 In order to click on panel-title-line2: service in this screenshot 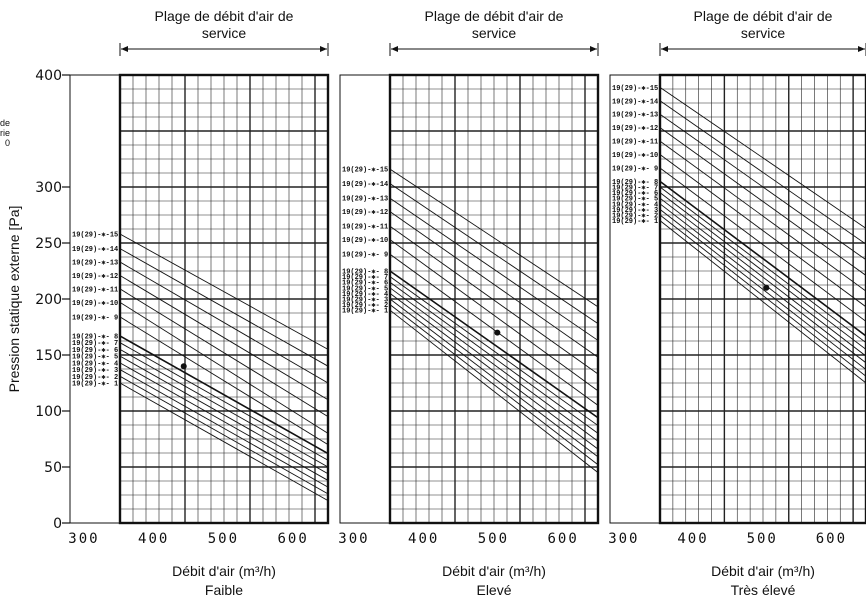, I will do `click(224, 33)`.